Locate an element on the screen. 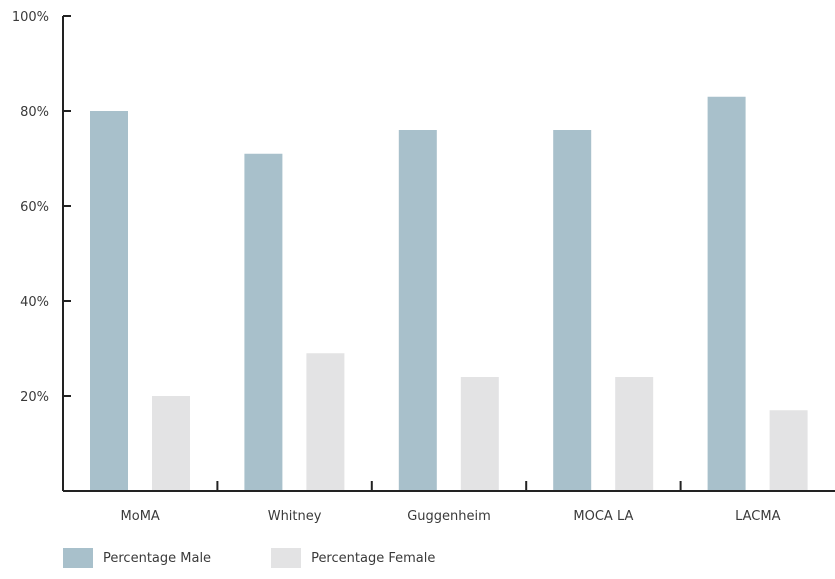 This screenshot has height=579, width=835. x-category-label: Whitney is located at coordinates (295, 516).